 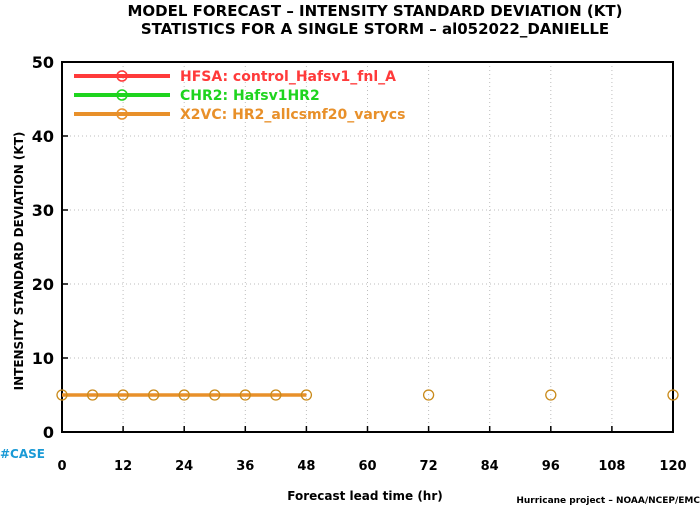 I want to click on y-tick-label: 40, so click(x=43, y=136).